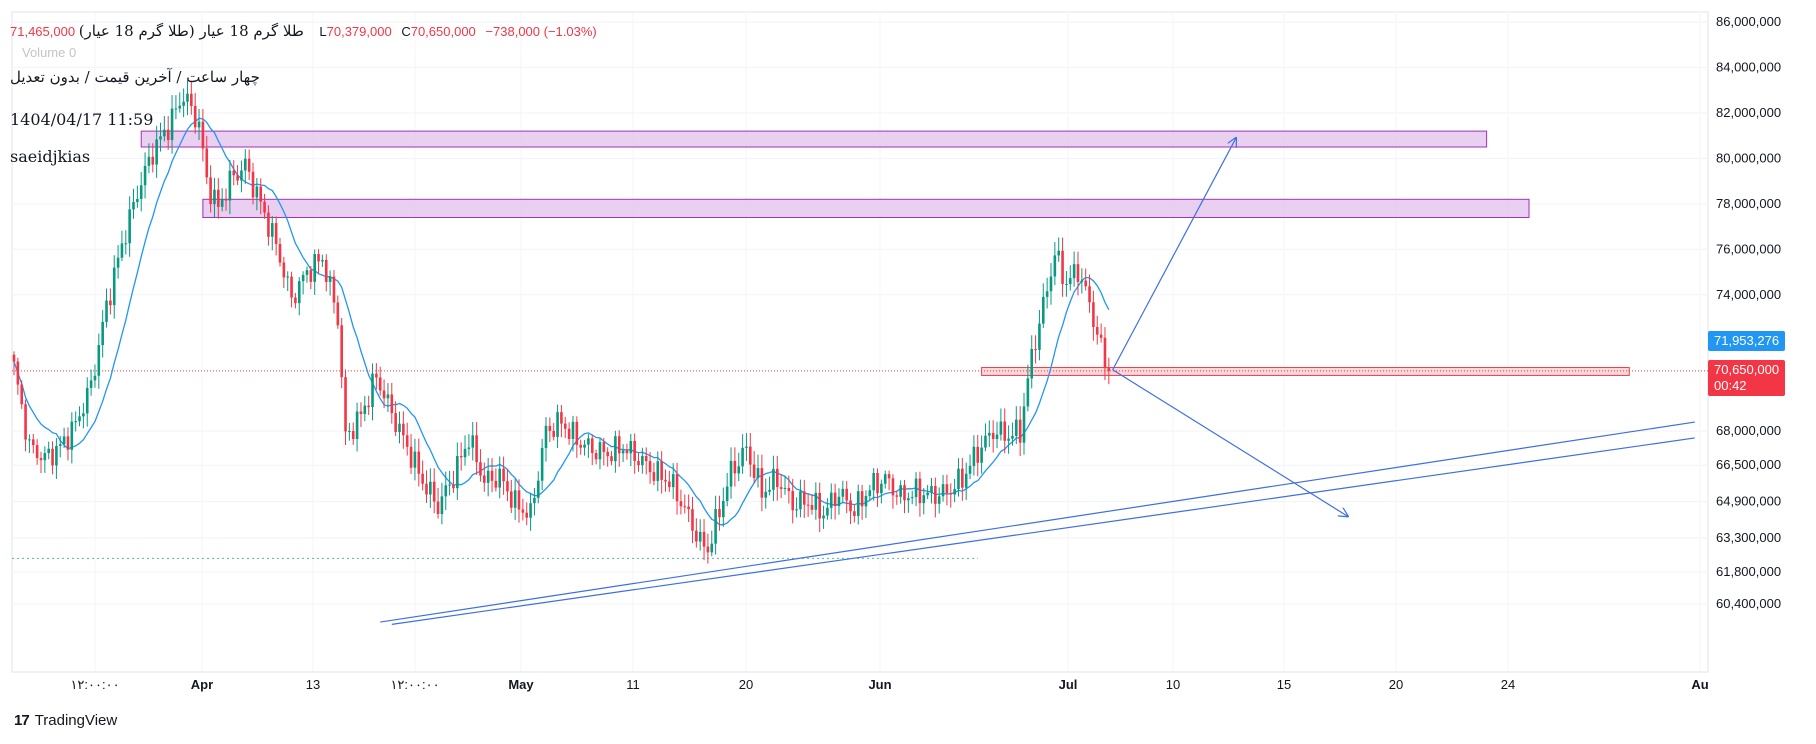  Describe the element at coordinates (82, 119) in the screenshot. I see `date-line: 1404/04/17 11:59` at that location.